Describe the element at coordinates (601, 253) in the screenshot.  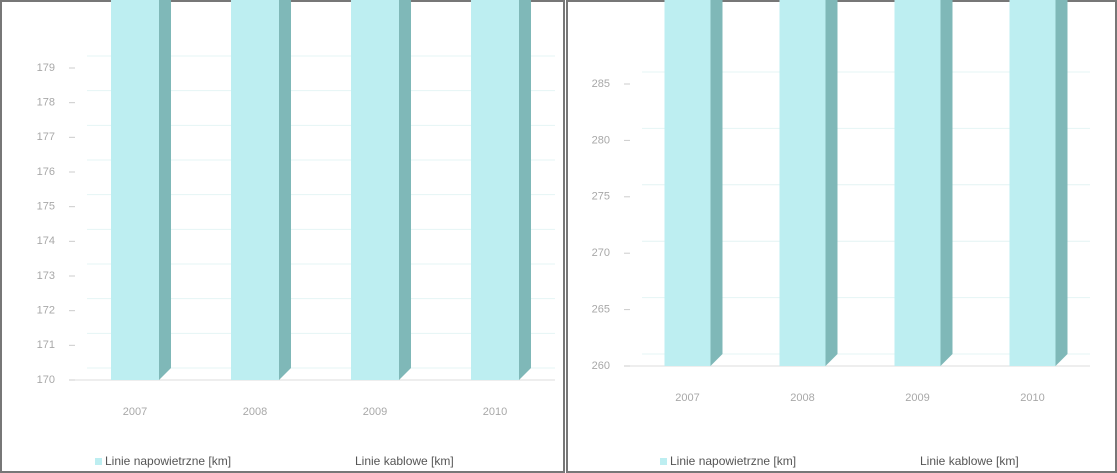
I see `y-tick-label: 270` at that location.